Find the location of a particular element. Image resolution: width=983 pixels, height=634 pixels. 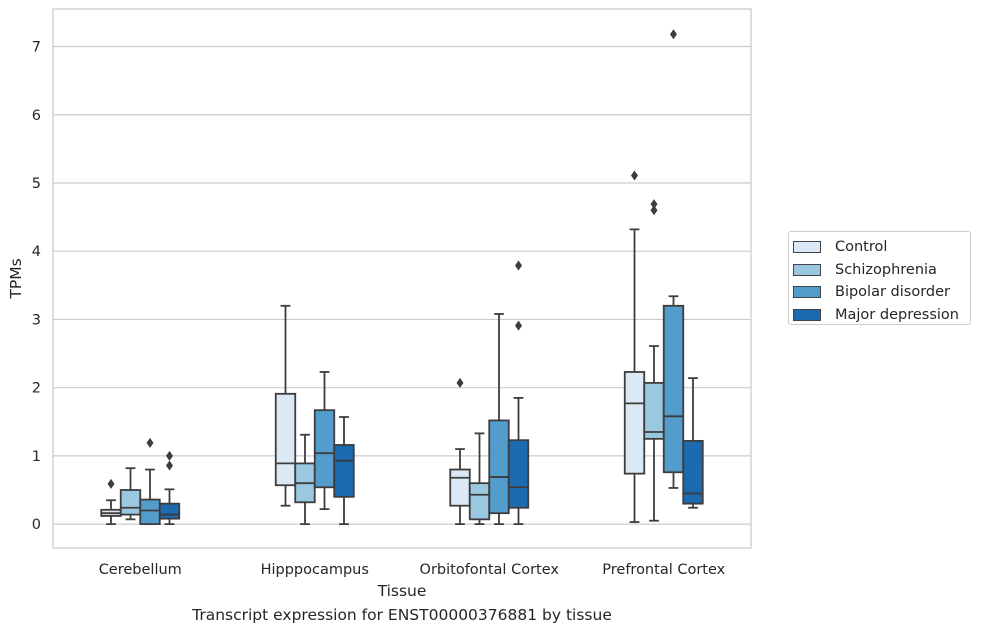

legend-label: Major depression is located at coordinates (897, 314).